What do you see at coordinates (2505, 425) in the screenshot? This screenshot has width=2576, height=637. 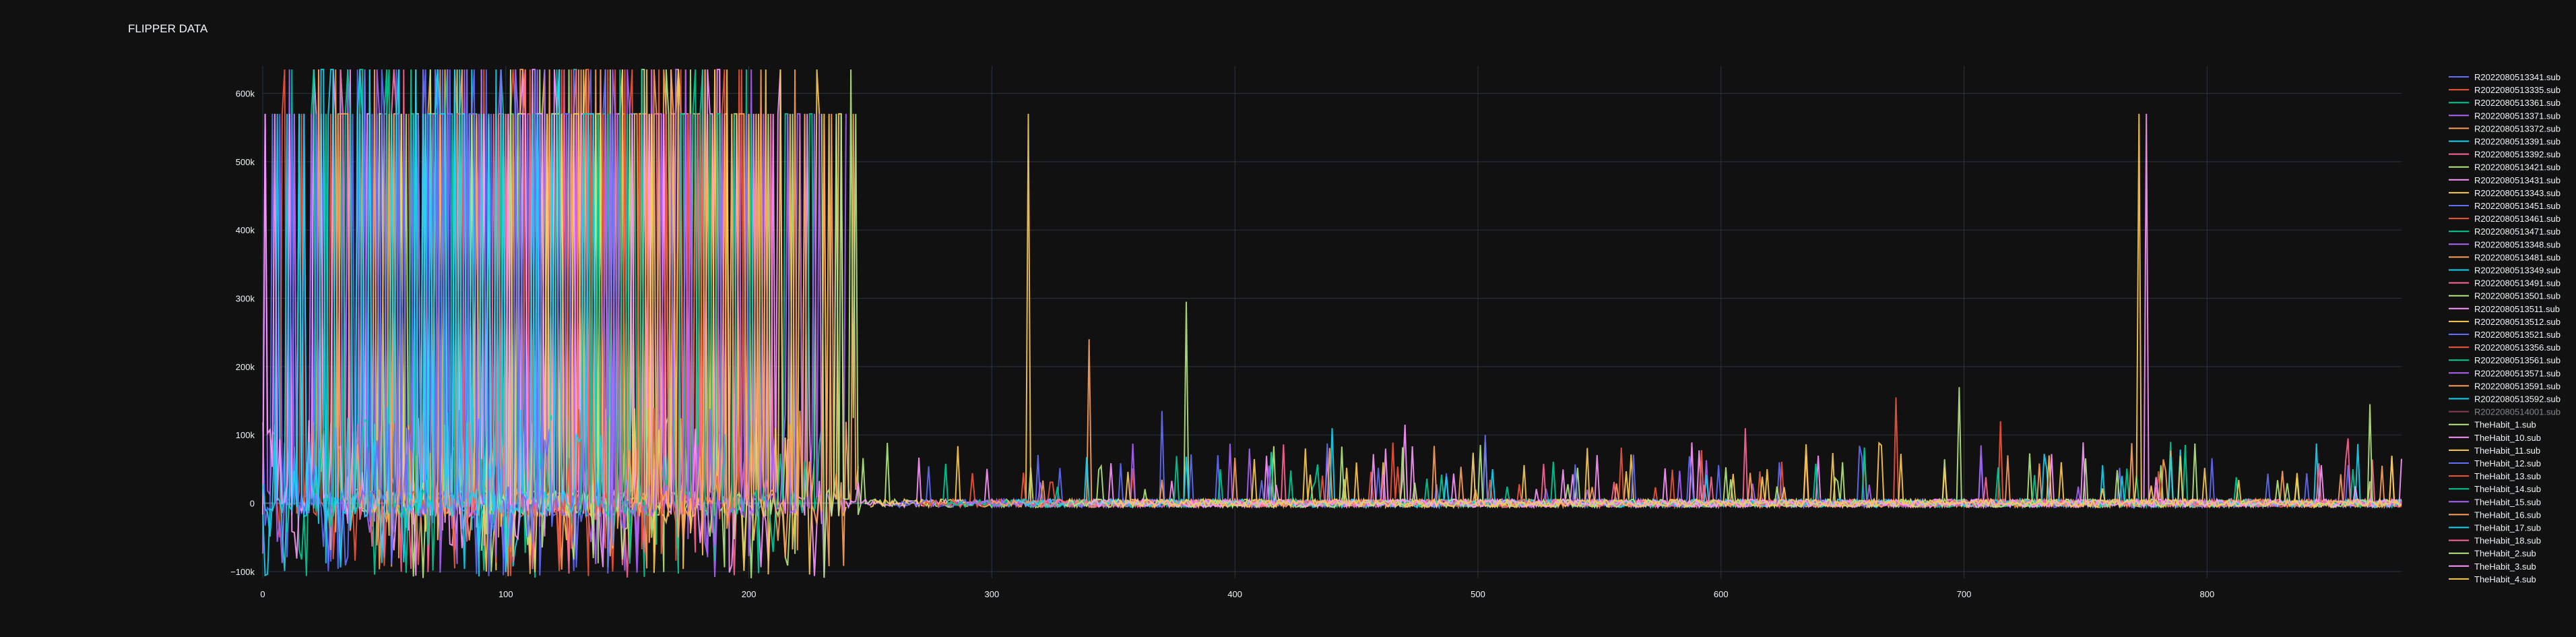 I see `legend-label: TheHabit_1.sub` at bounding box center [2505, 425].